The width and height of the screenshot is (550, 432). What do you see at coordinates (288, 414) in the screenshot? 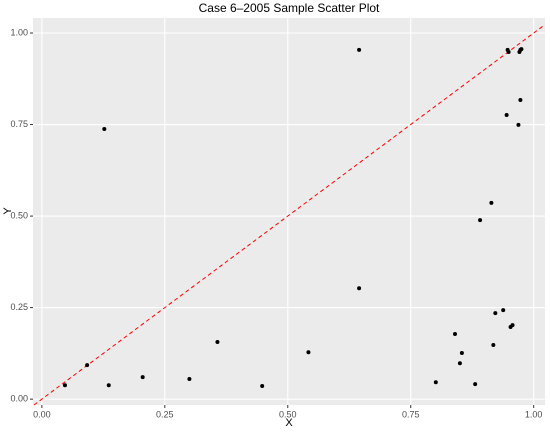
I see `x-tick-label: 0.50` at bounding box center [288, 414].